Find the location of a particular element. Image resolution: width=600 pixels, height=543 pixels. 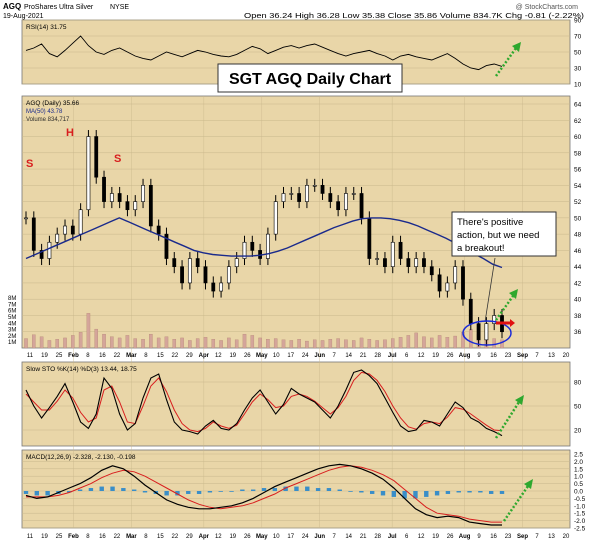

volume-tick-label: 7M is located at coordinates (12, 305).